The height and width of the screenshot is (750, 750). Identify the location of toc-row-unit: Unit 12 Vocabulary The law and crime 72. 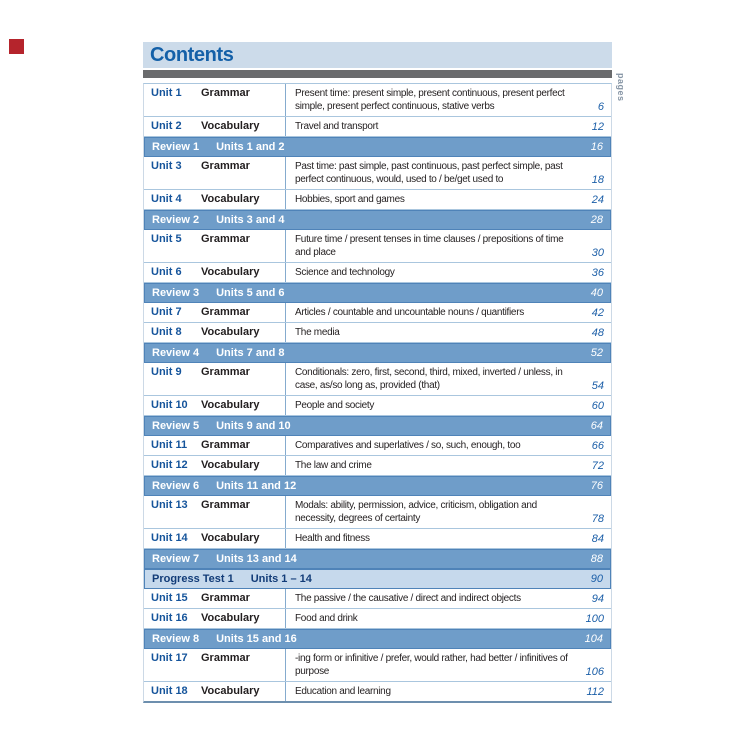
(377, 466).